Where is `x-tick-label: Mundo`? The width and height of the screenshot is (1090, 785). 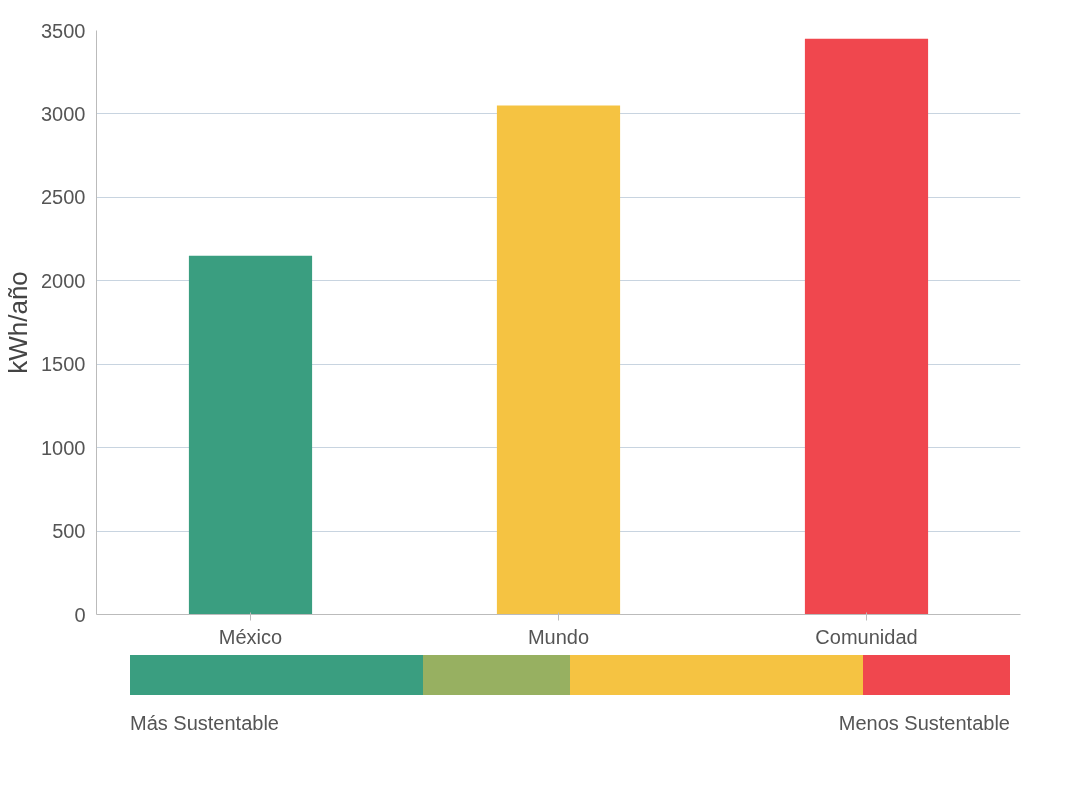
x-tick-label: Mundo is located at coordinates (558, 636).